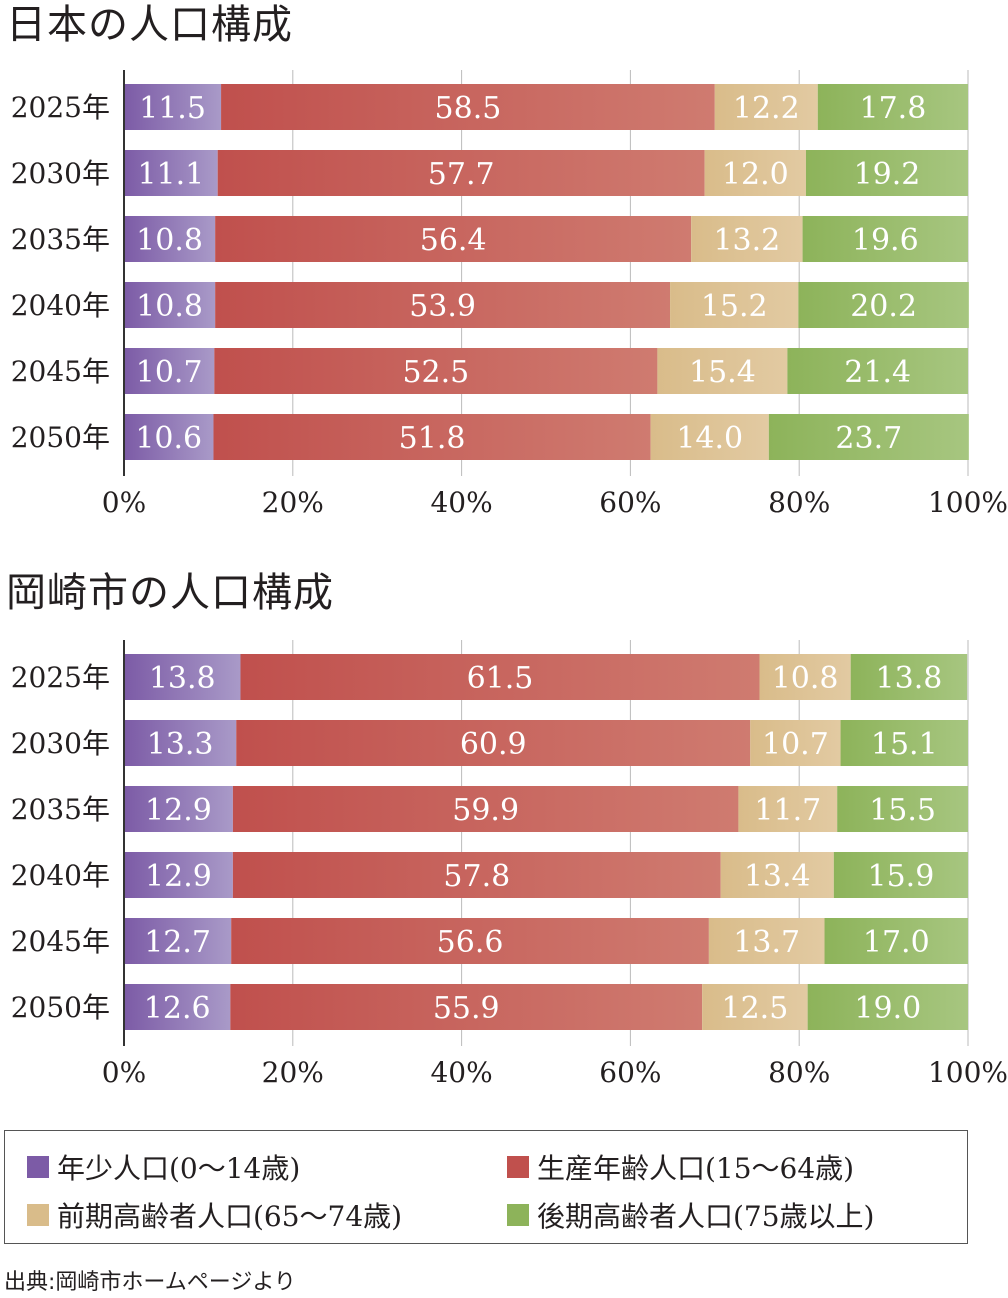 Image resolution: width=1008 pixels, height=1298 pixels. What do you see at coordinates (179, 1168) in the screenshot?
I see `legend-label-youth: 年少人口(0〜14歳)` at bounding box center [179, 1168].